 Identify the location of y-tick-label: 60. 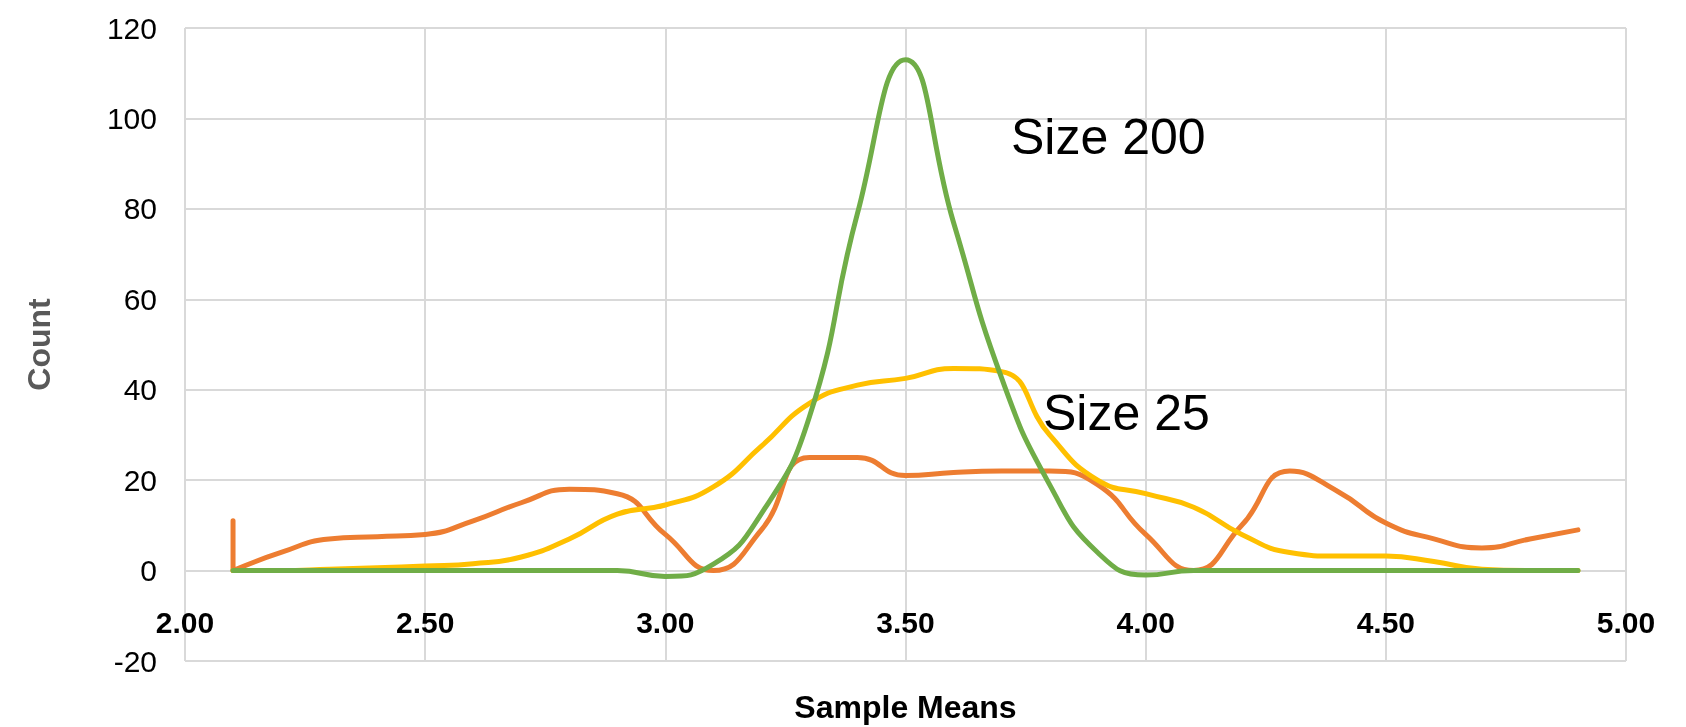
(140, 299).